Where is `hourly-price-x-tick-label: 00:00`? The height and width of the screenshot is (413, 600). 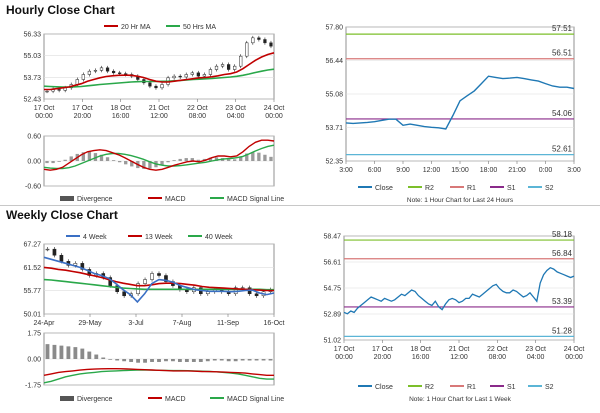 hourly-price-x-tick-label: 00:00 is located at coordinates (44, 116).